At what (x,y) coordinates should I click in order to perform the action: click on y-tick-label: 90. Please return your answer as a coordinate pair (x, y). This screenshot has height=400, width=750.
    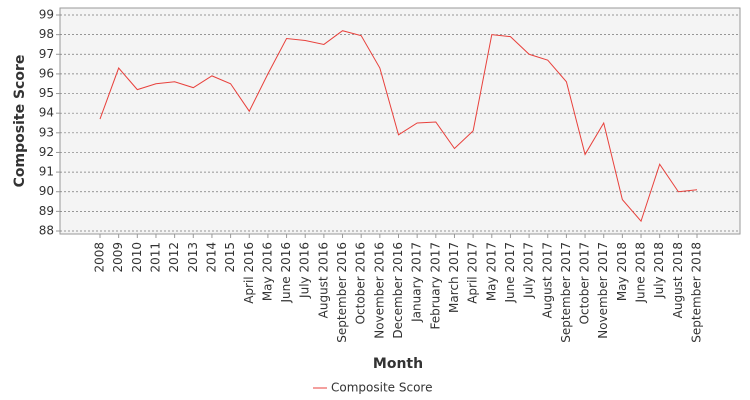
    Looking at the image, I should click on (46, 191).